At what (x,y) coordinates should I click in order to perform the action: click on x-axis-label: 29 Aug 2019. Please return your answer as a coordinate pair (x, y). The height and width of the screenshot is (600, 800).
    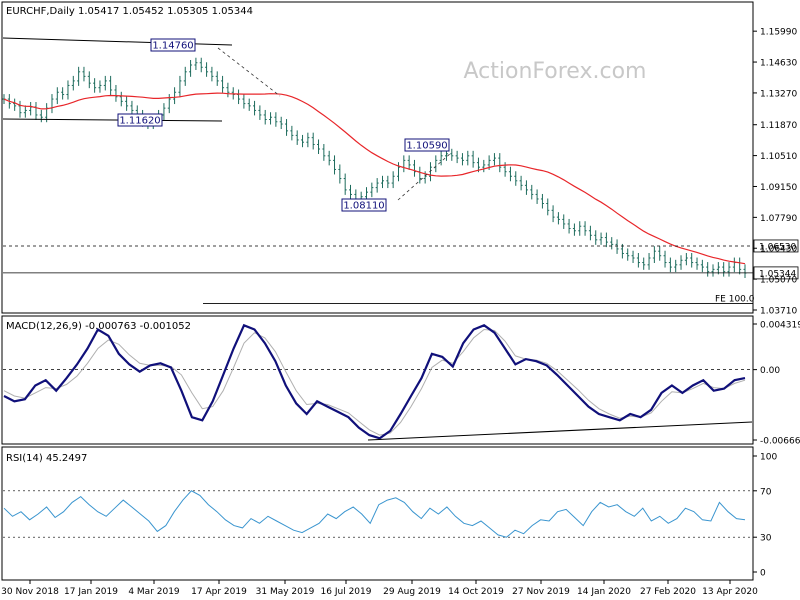
    Looking at the image, I should click on (412, 592).